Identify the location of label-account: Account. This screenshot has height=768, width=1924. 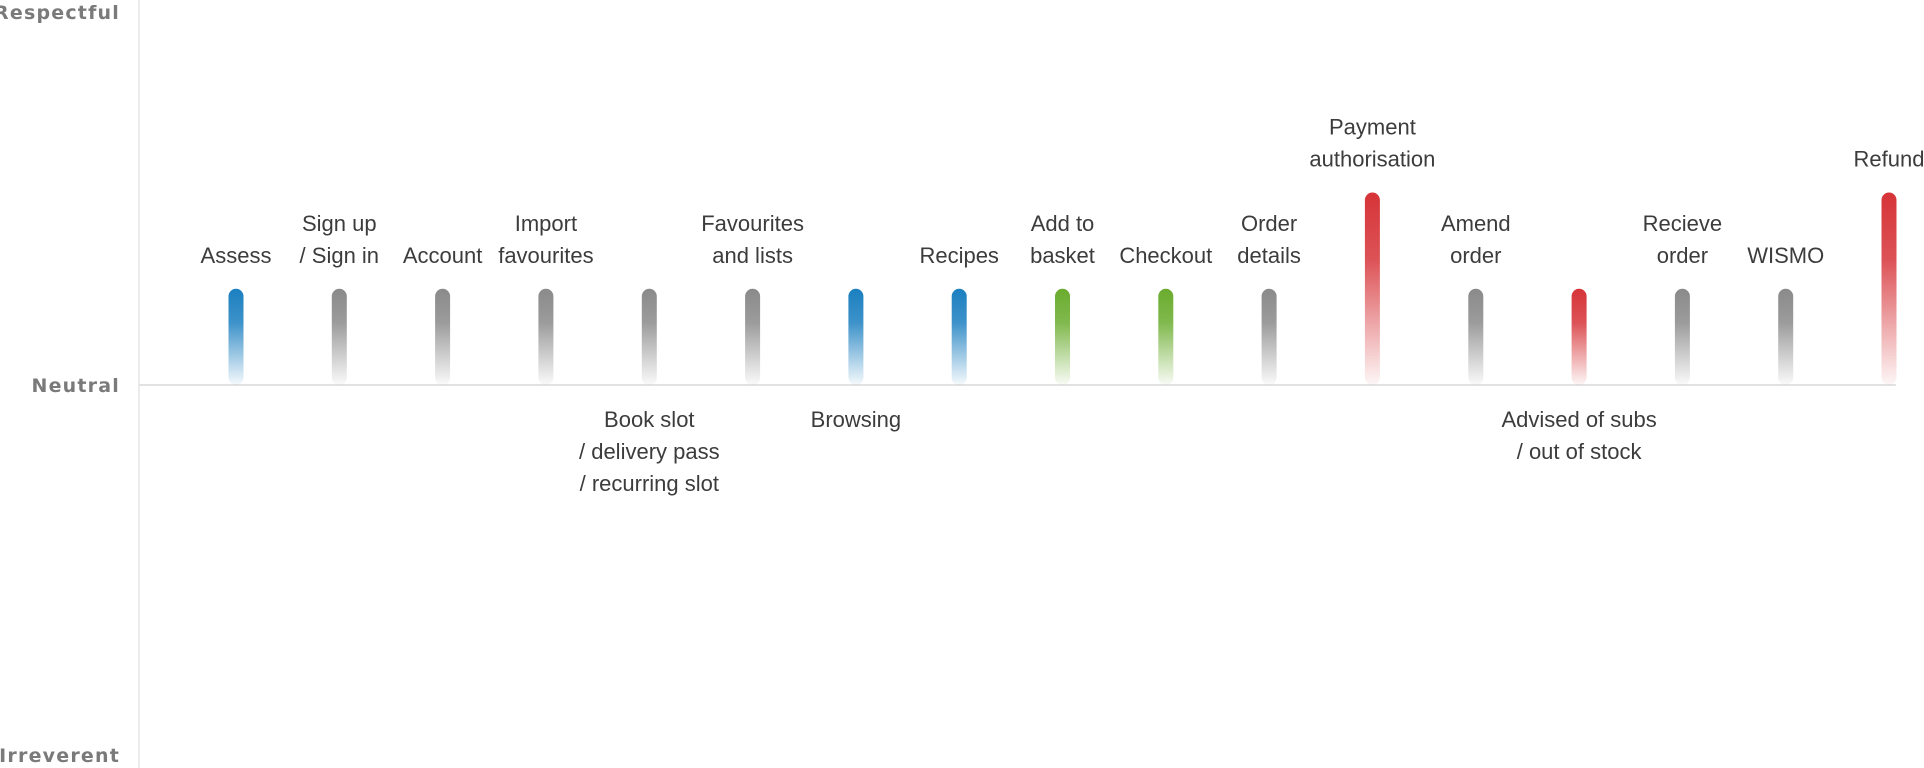
(443, 255).